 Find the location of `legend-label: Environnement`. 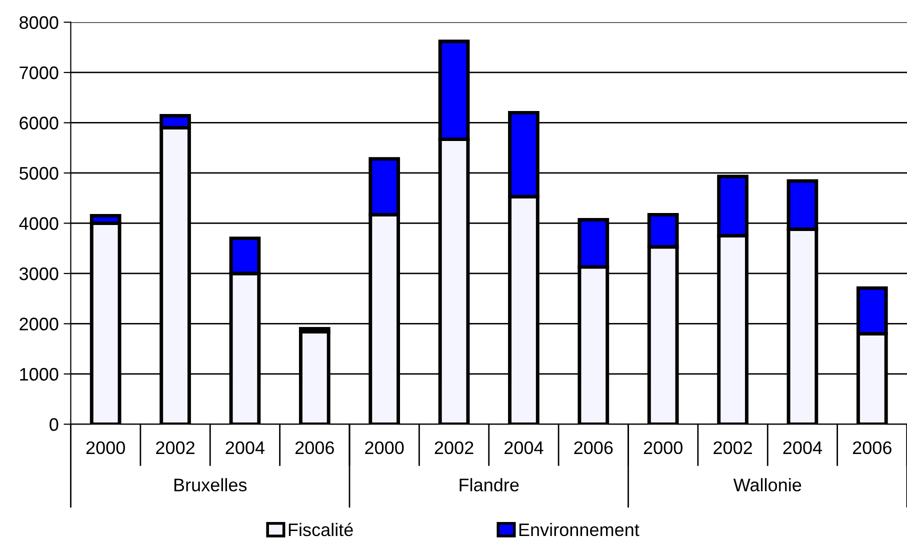

legend-label: Environnement is located at coordinates (579, 529).